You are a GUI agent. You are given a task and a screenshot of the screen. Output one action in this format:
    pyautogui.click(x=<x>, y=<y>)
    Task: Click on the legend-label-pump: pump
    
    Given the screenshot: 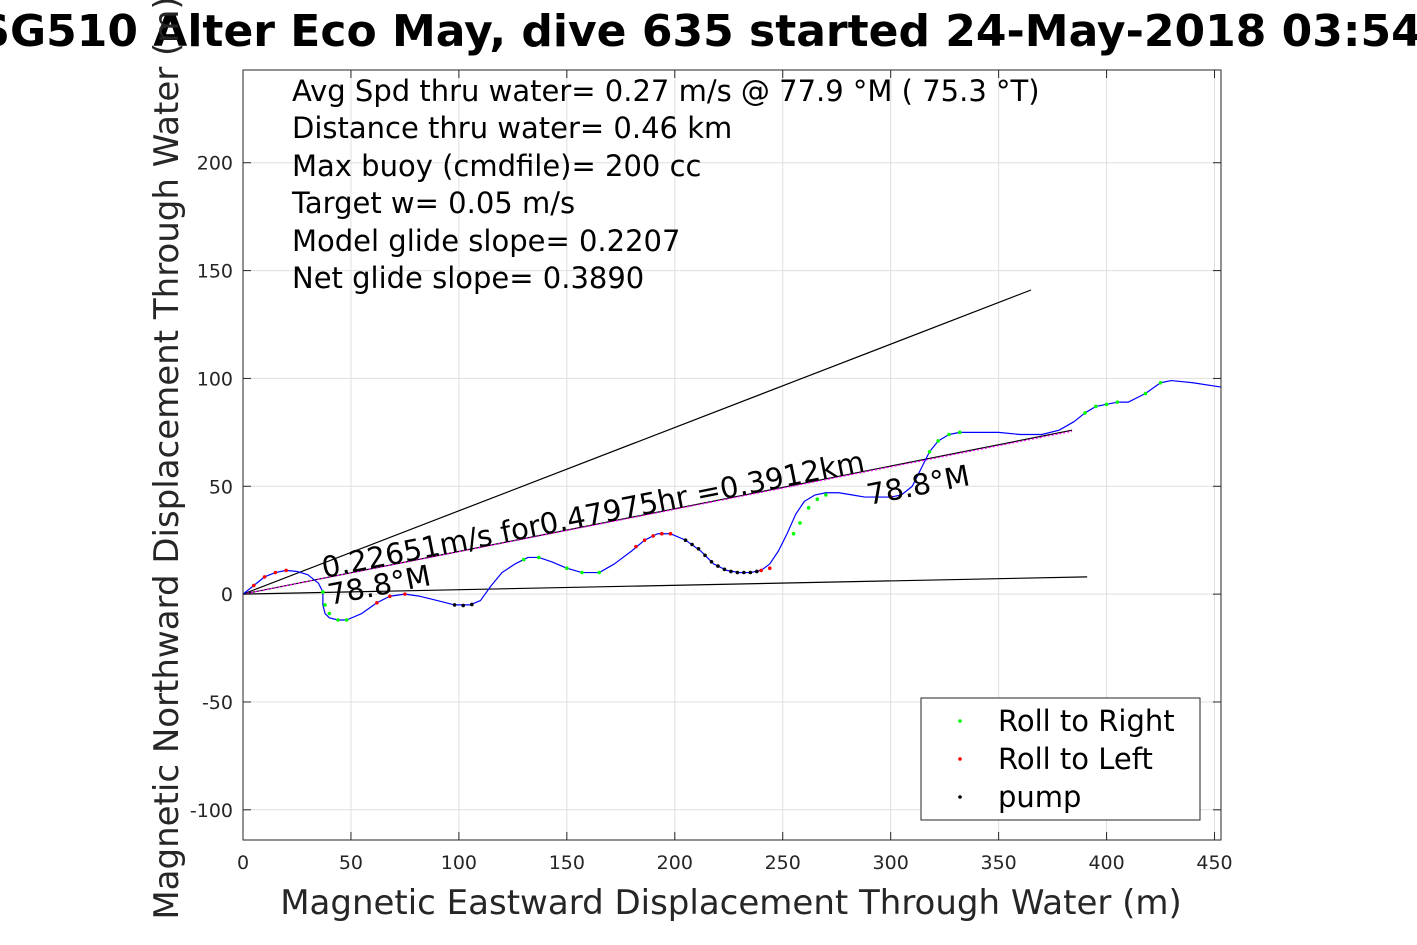 What is the action you would take?
    pyautogui.click(x=1039, y=797)
    